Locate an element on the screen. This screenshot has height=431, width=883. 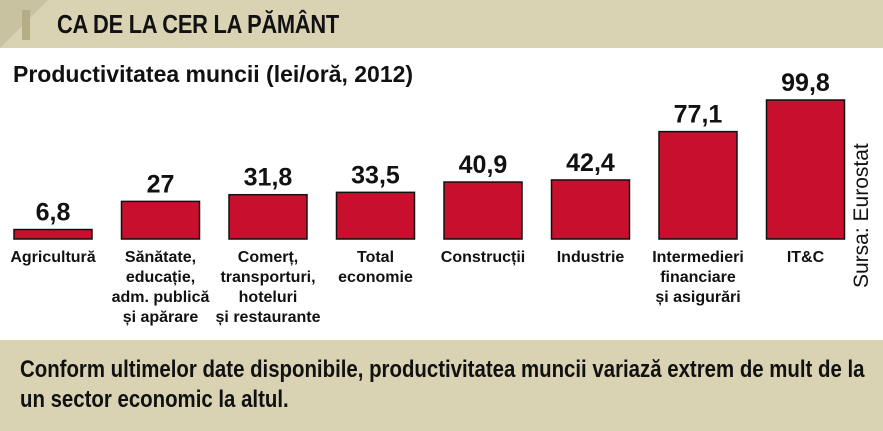
value-label-1: 27 is located at coordinates (161, 184).